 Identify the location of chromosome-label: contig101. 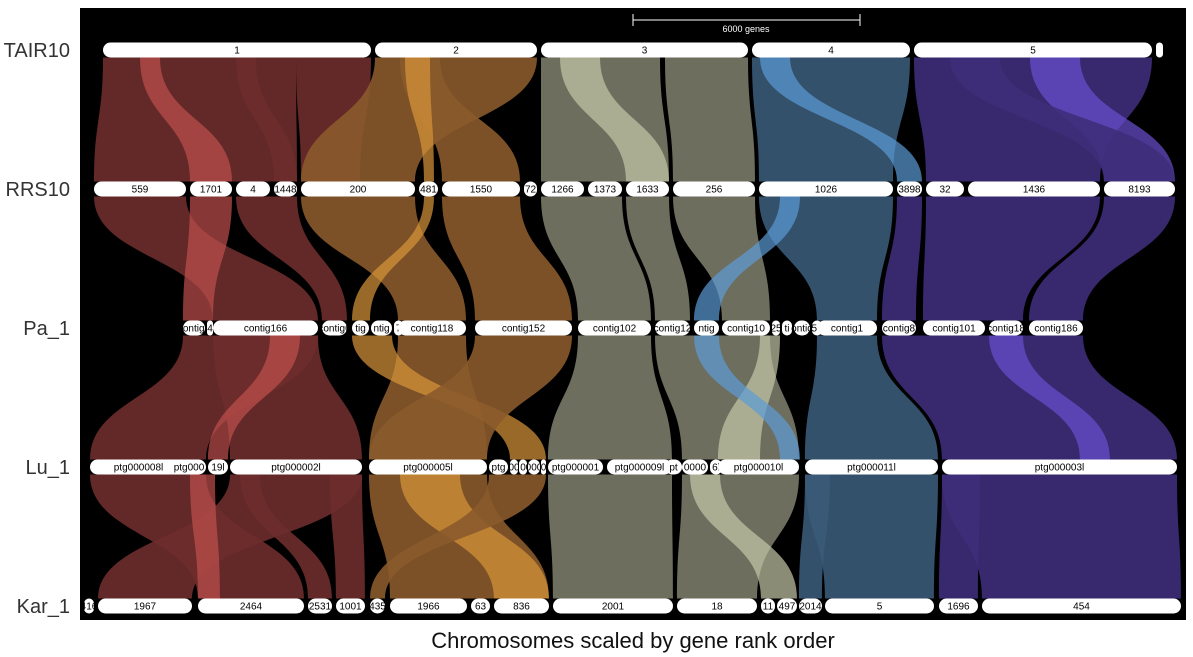
(954, 329).